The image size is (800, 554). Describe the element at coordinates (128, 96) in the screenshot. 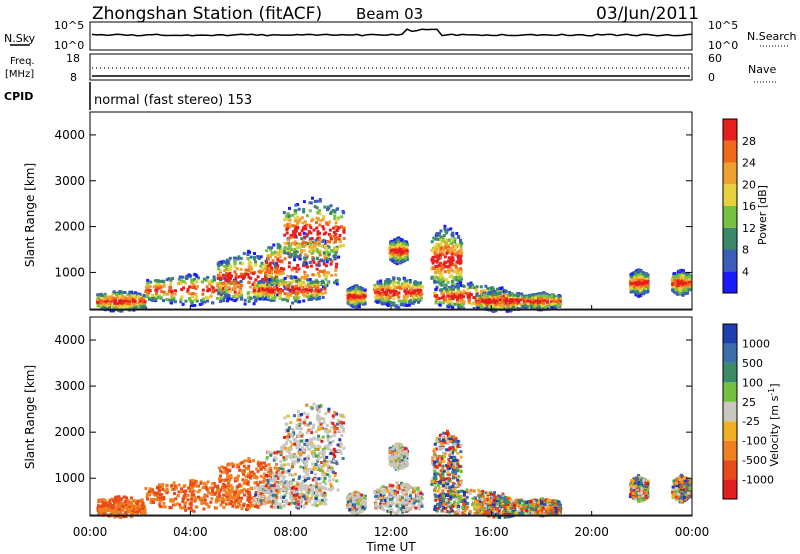

I see `cpid-panel: CPID normal (fast stereo) 153` at that location.